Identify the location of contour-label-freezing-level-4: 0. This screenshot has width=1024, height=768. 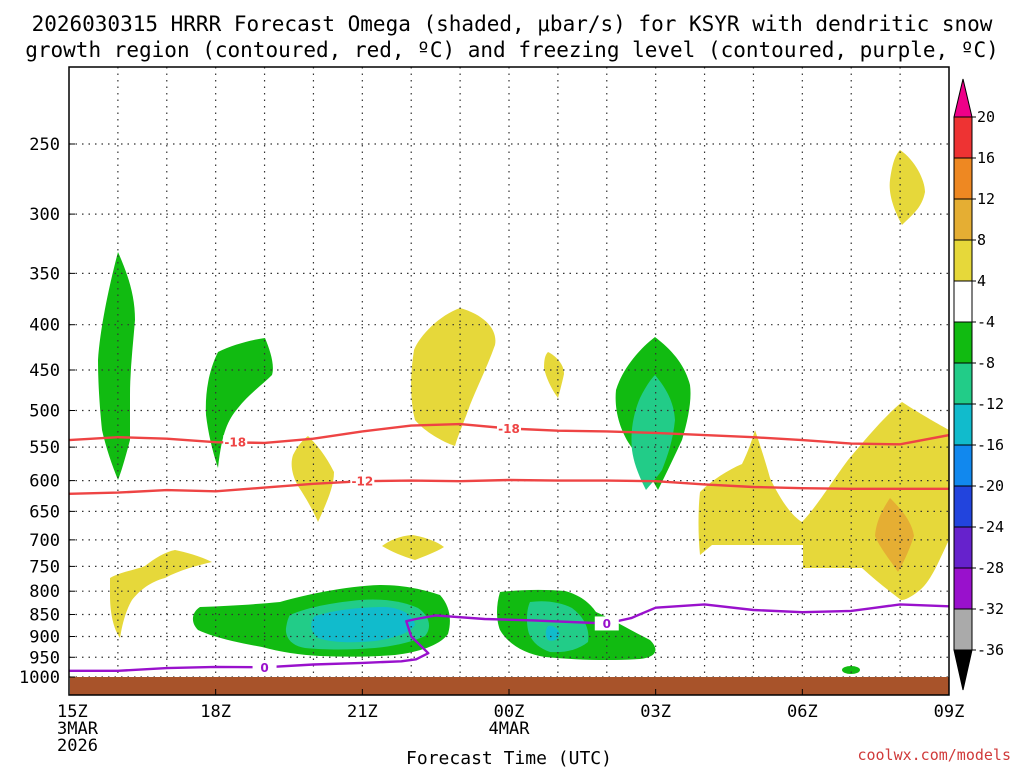
(607, 624).